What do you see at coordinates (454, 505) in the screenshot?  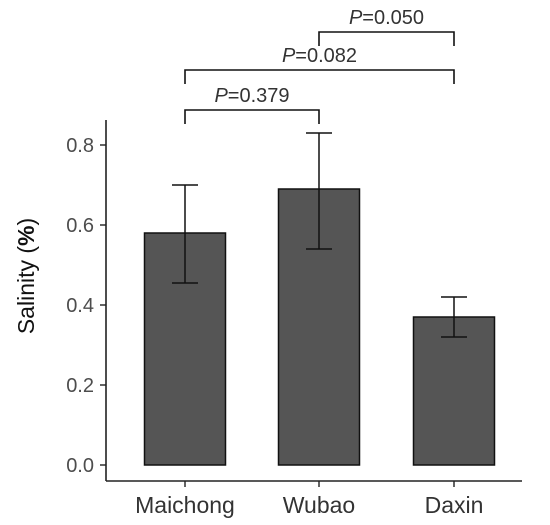 I see `x-tick-label: Daxin` at bounding box center [454, 505].